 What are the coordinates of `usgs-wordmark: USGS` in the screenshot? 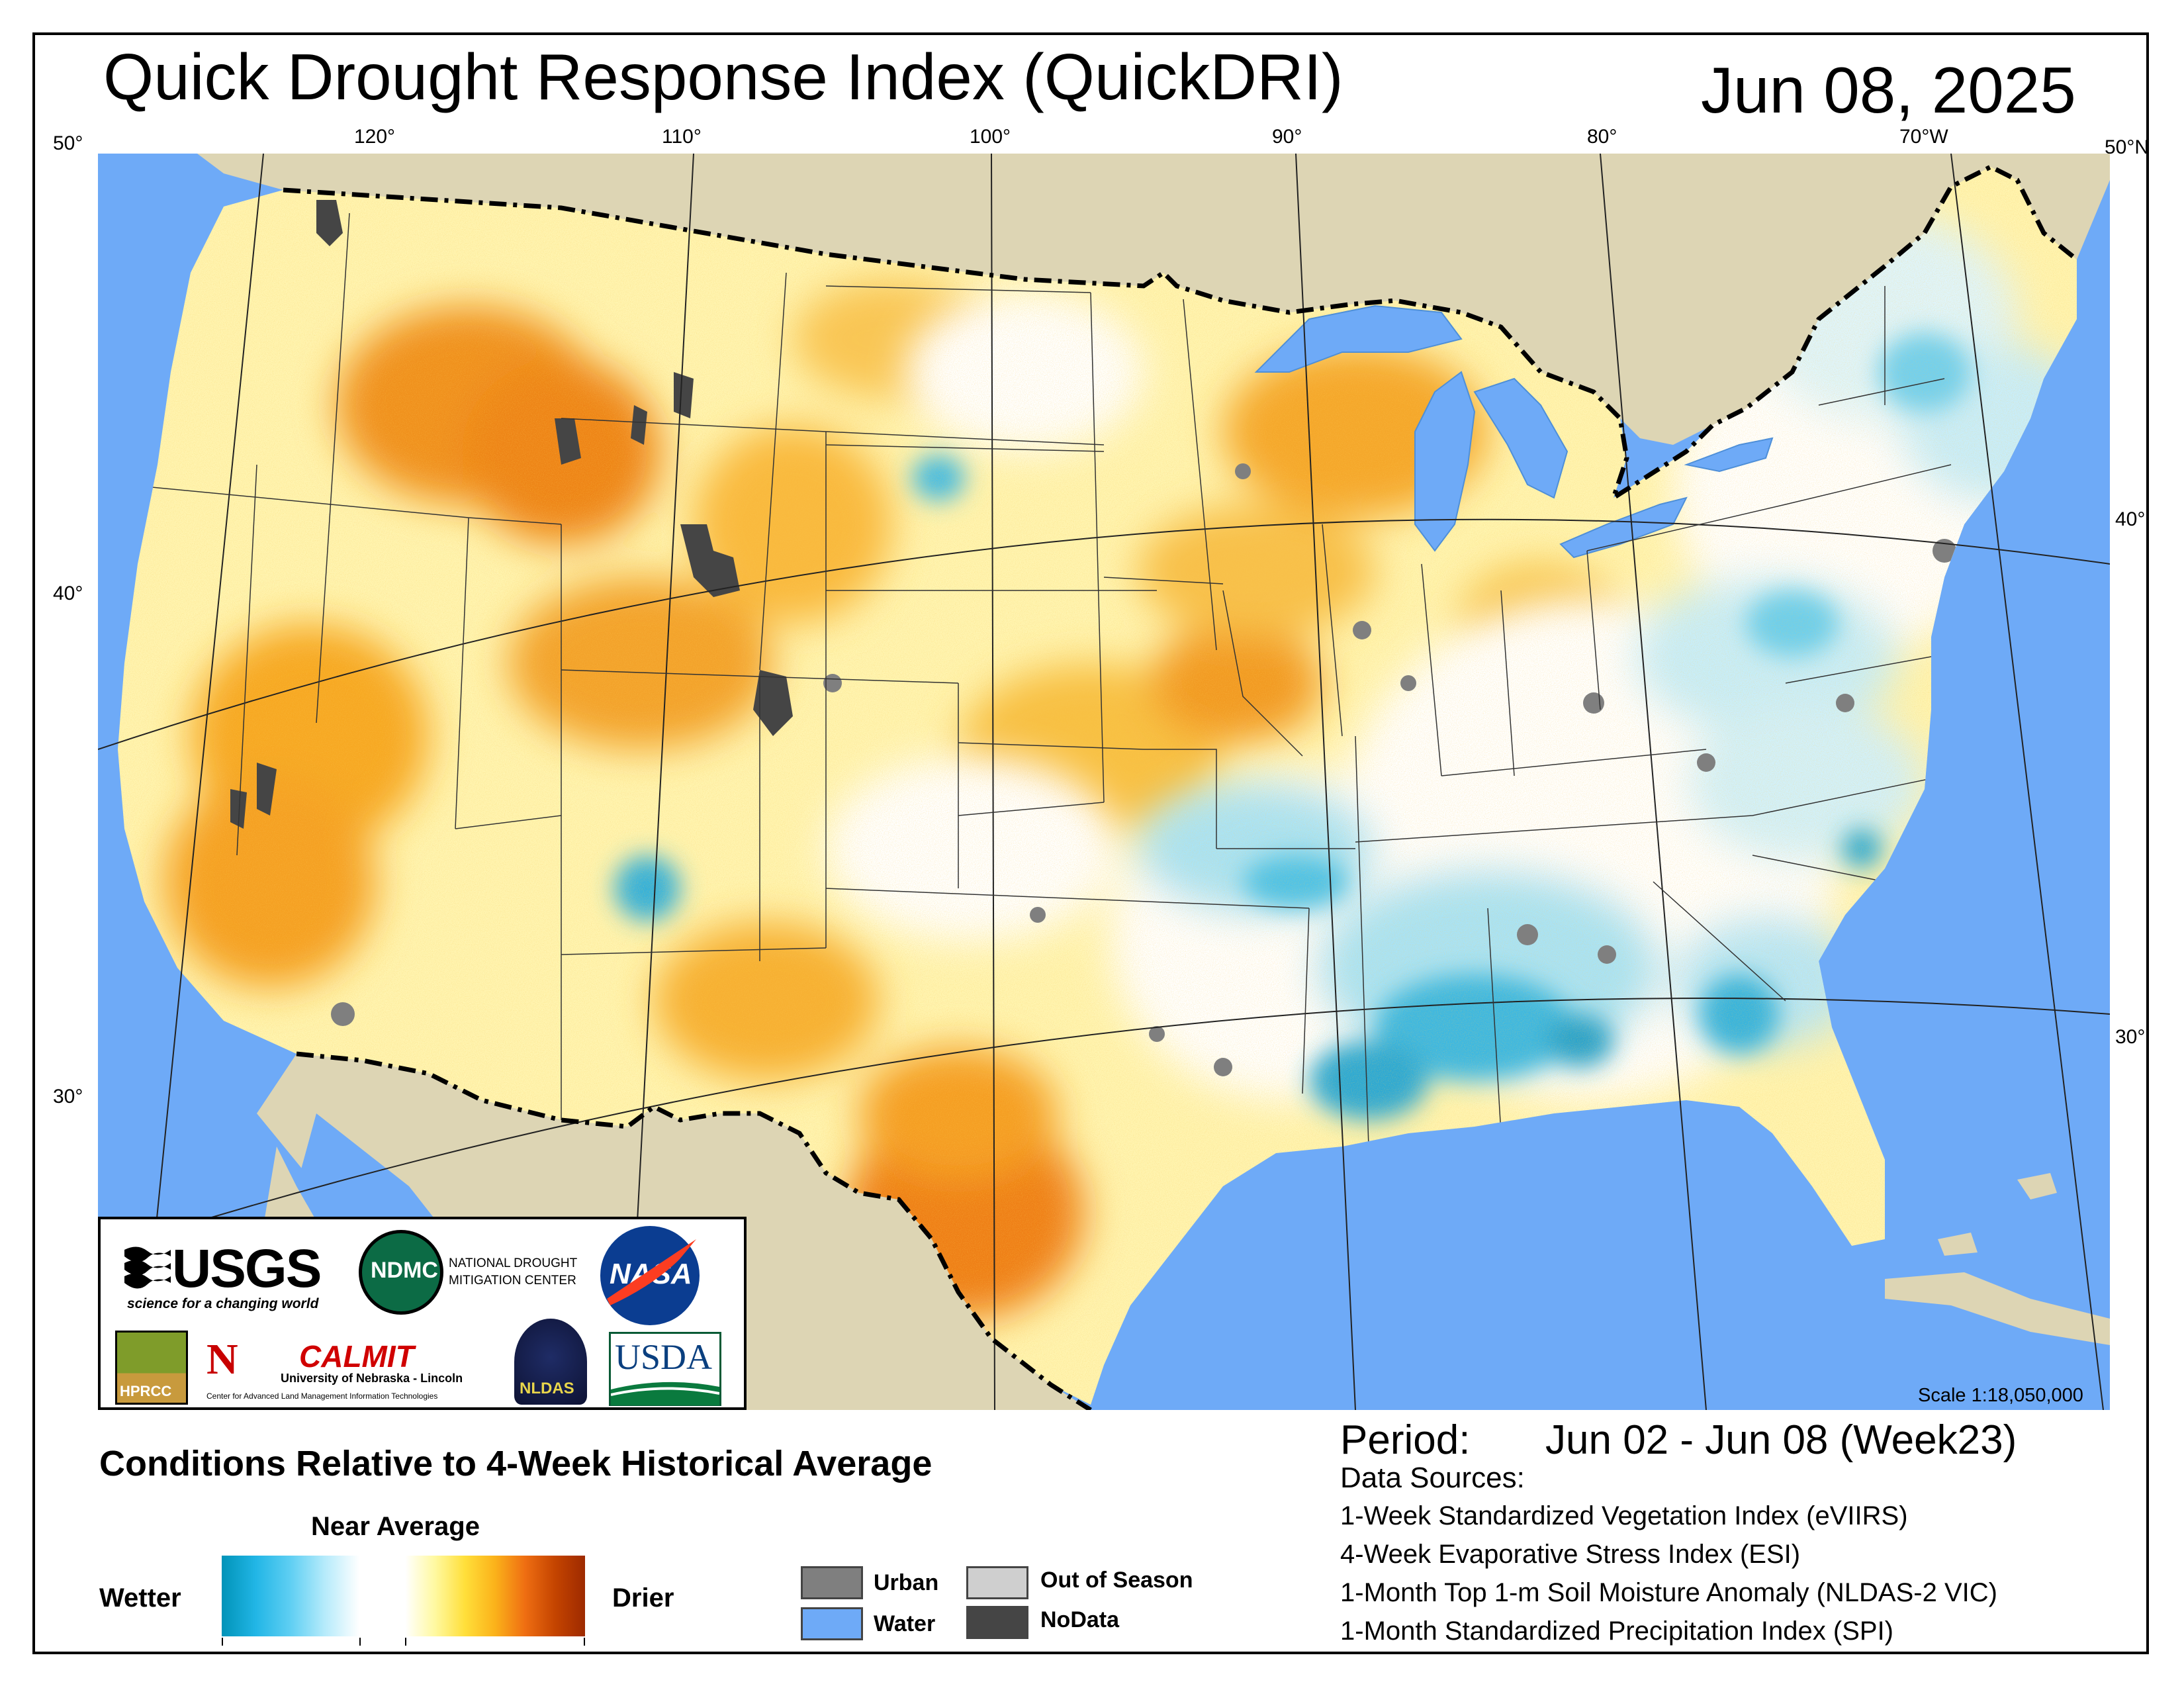 It's located at (247, 1269).